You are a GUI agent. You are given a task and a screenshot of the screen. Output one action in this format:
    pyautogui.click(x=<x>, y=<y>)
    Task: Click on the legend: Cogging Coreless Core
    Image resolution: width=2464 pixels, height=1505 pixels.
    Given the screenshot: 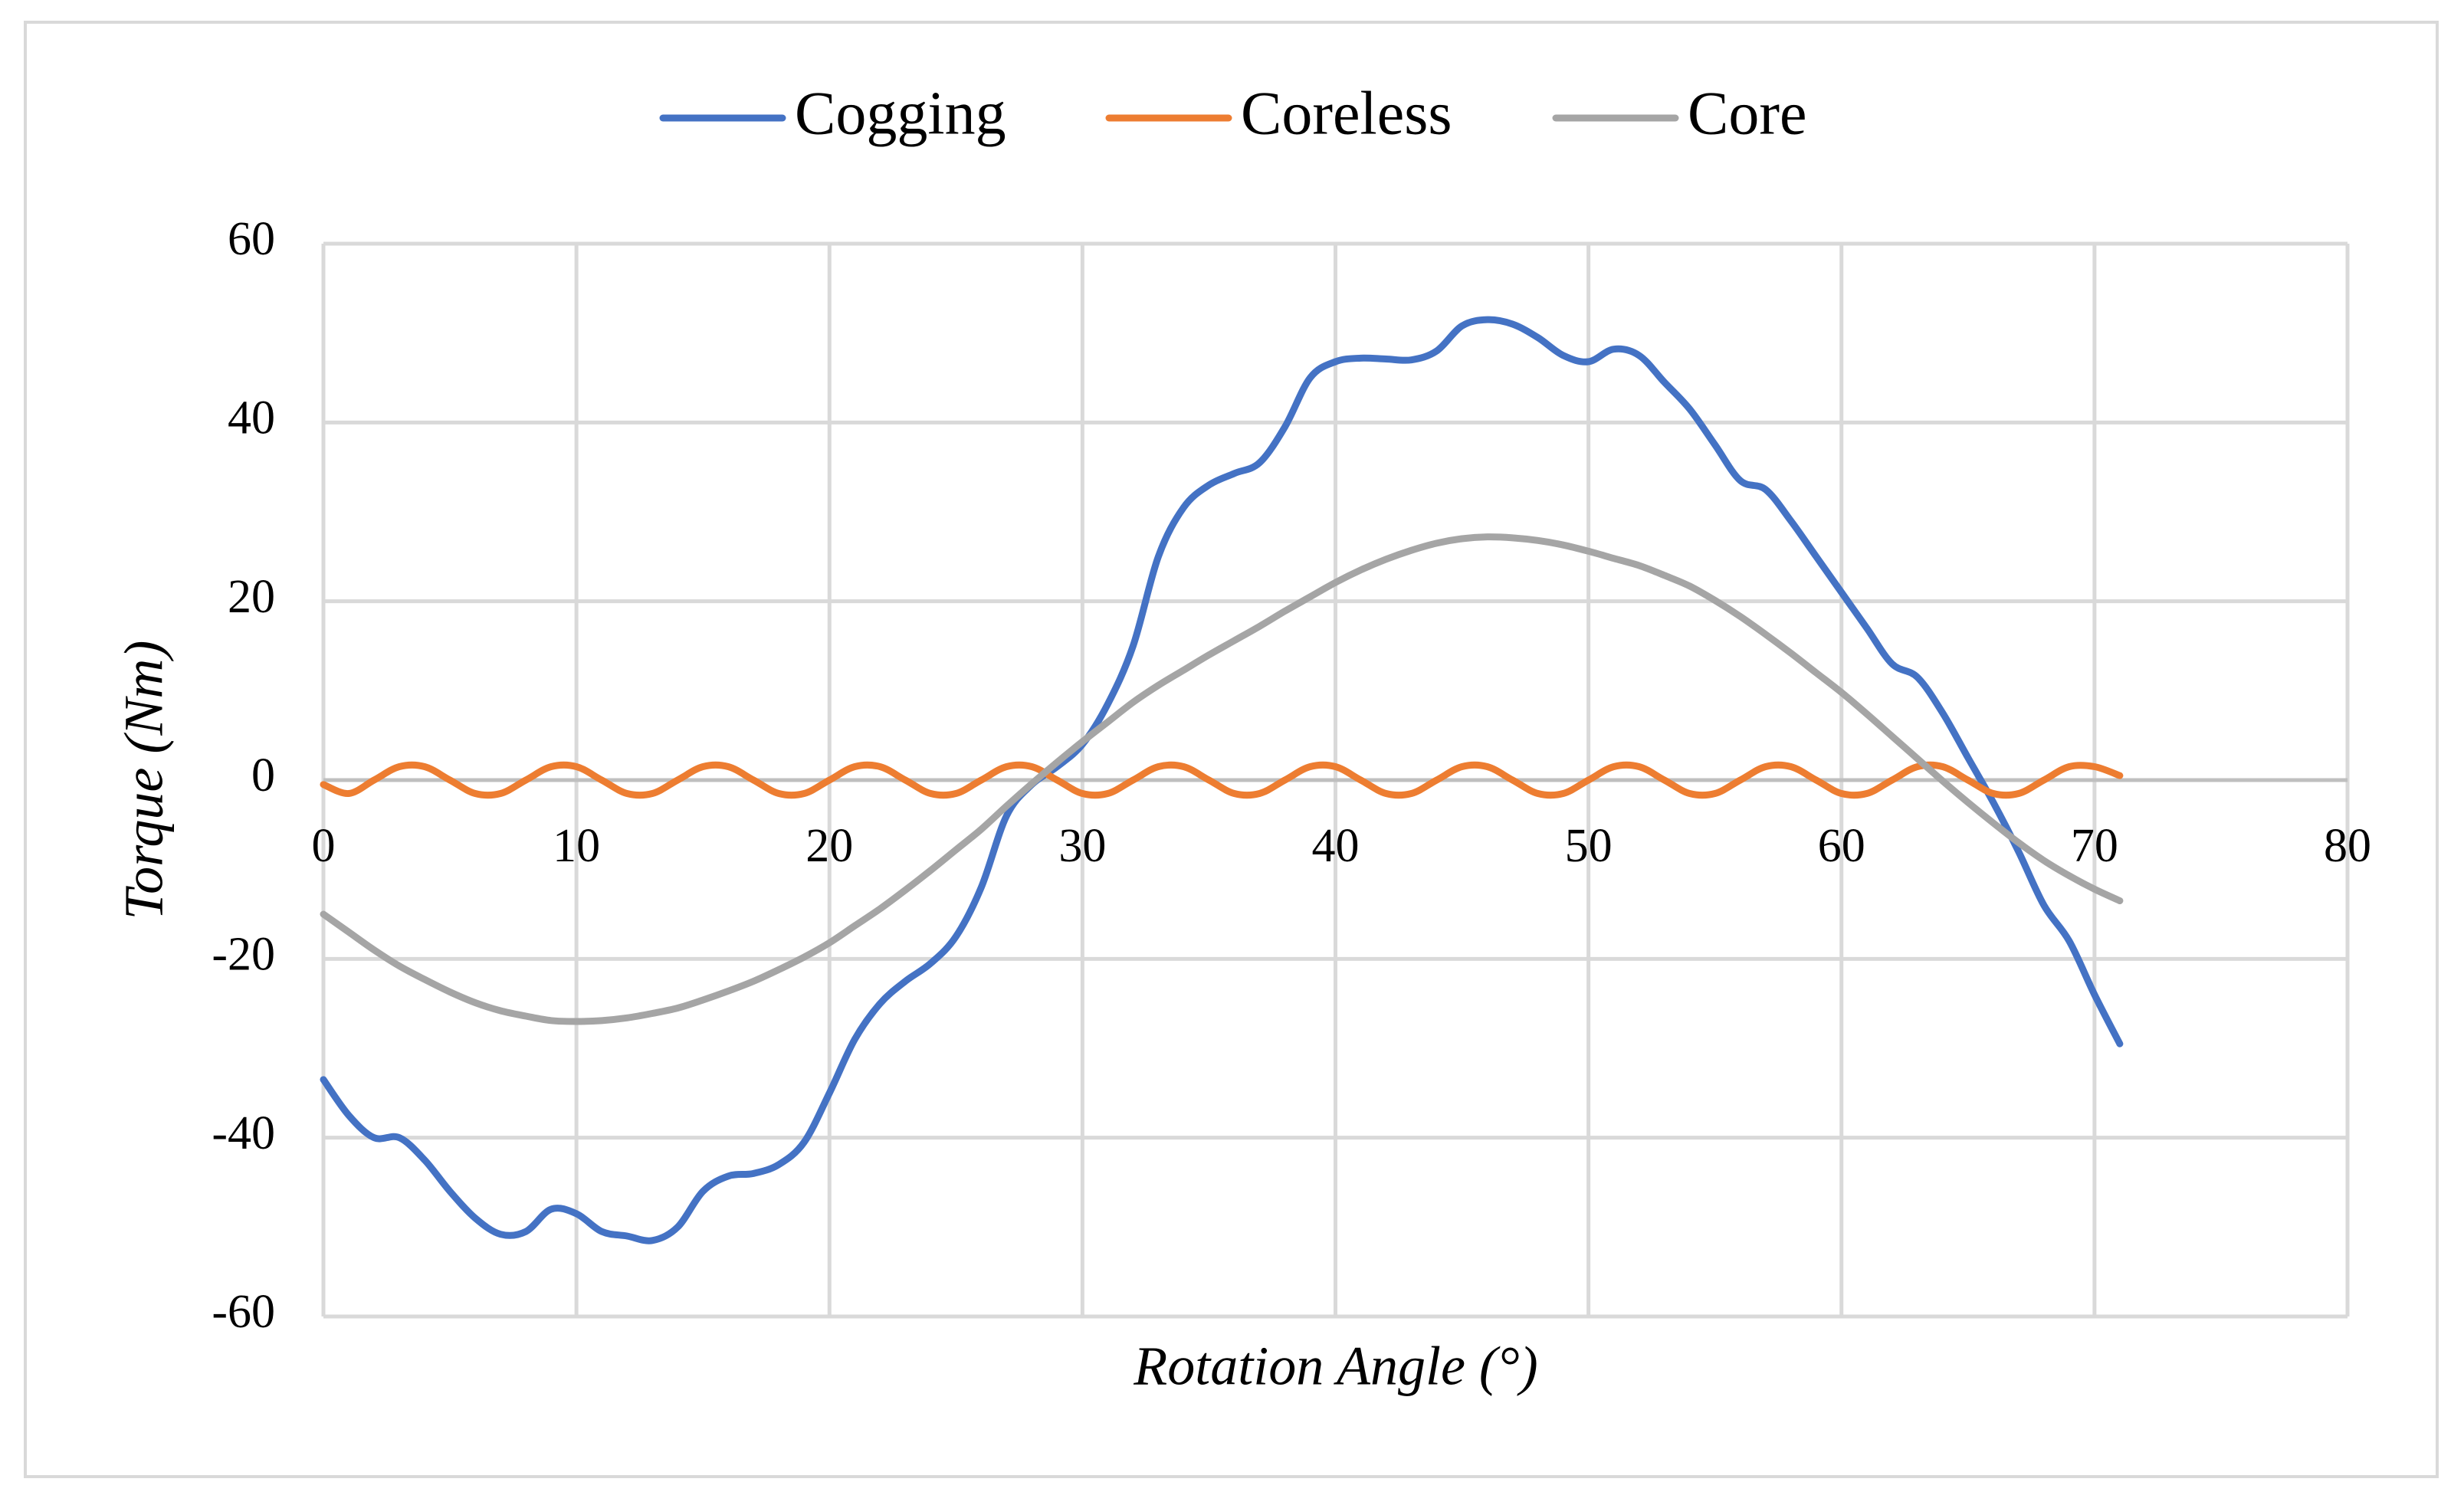 What is the action you would take?
    pyautogui.click(x=1233, y=113)
    